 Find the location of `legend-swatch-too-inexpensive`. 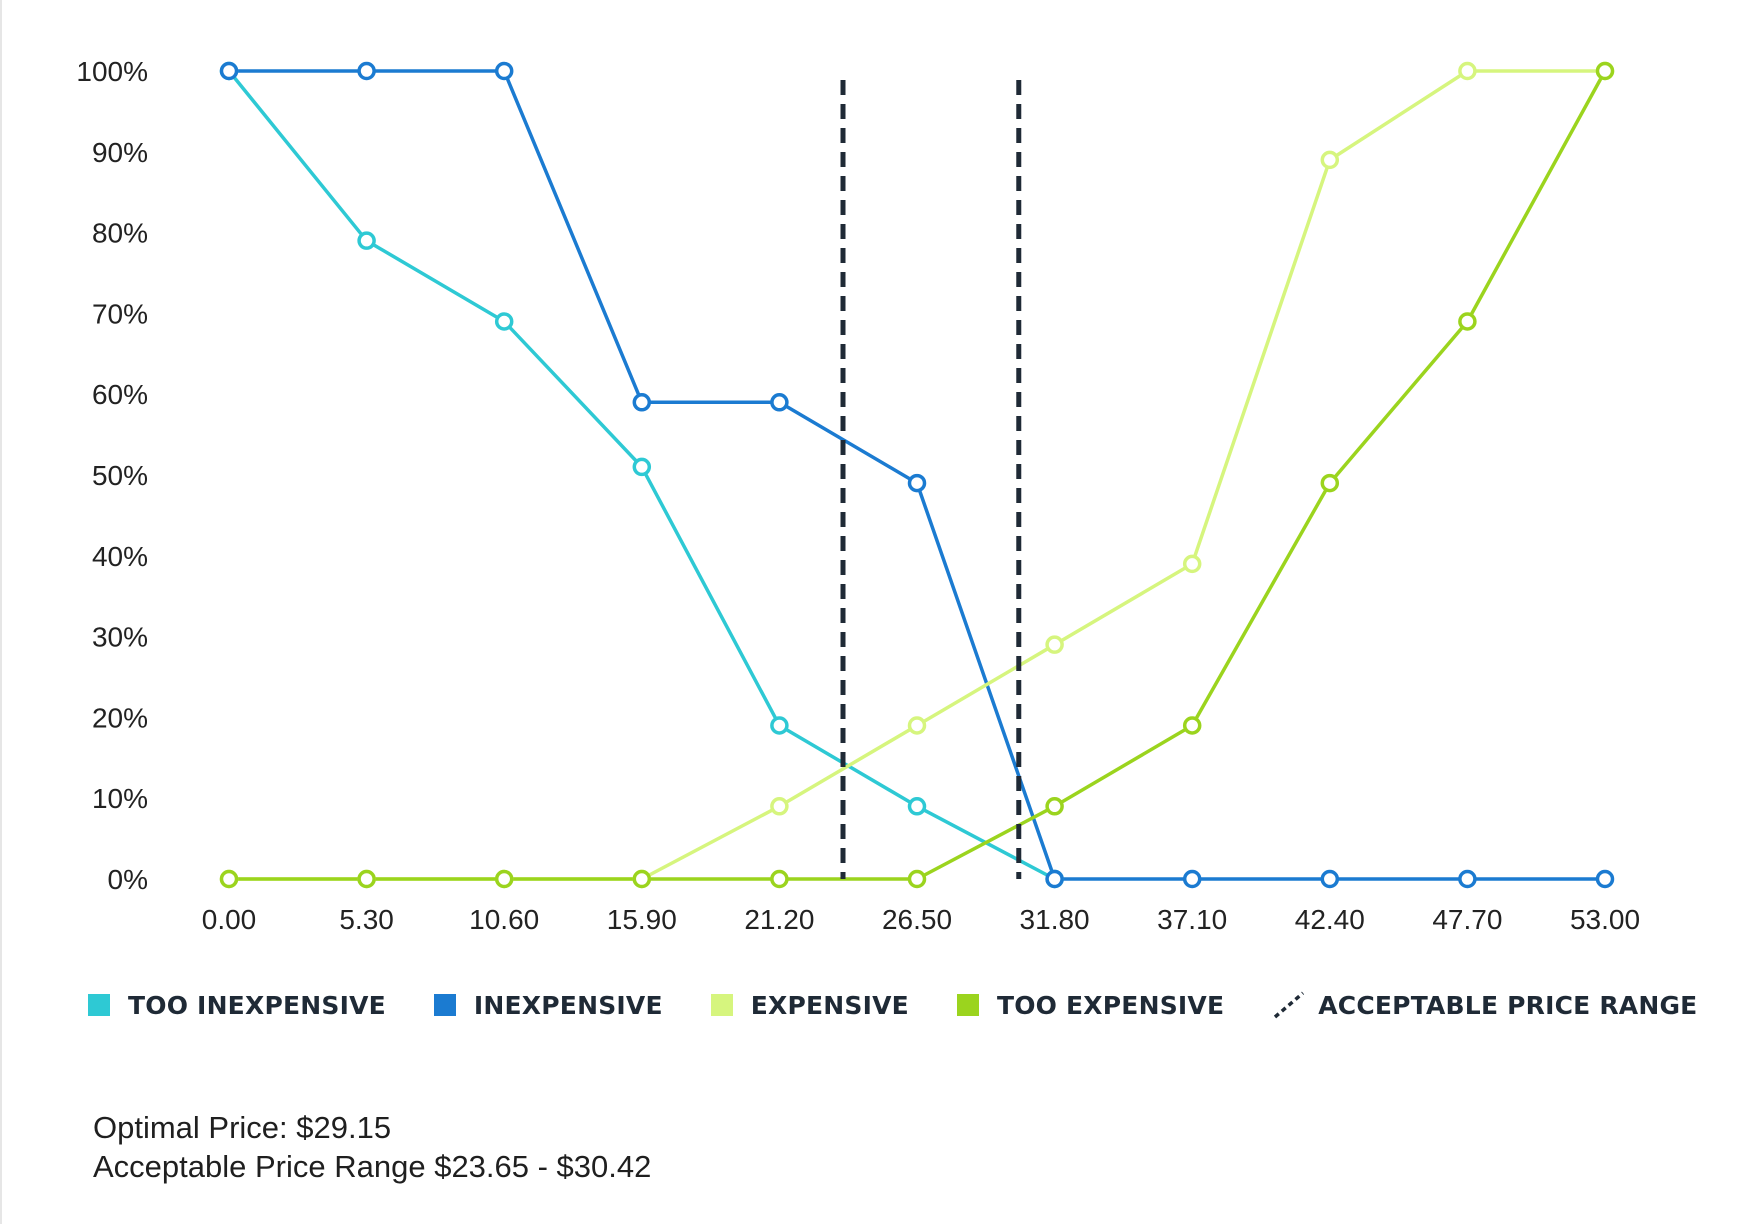

legend-swatch-too-inexpensive is located at coordinates (99, 1005).